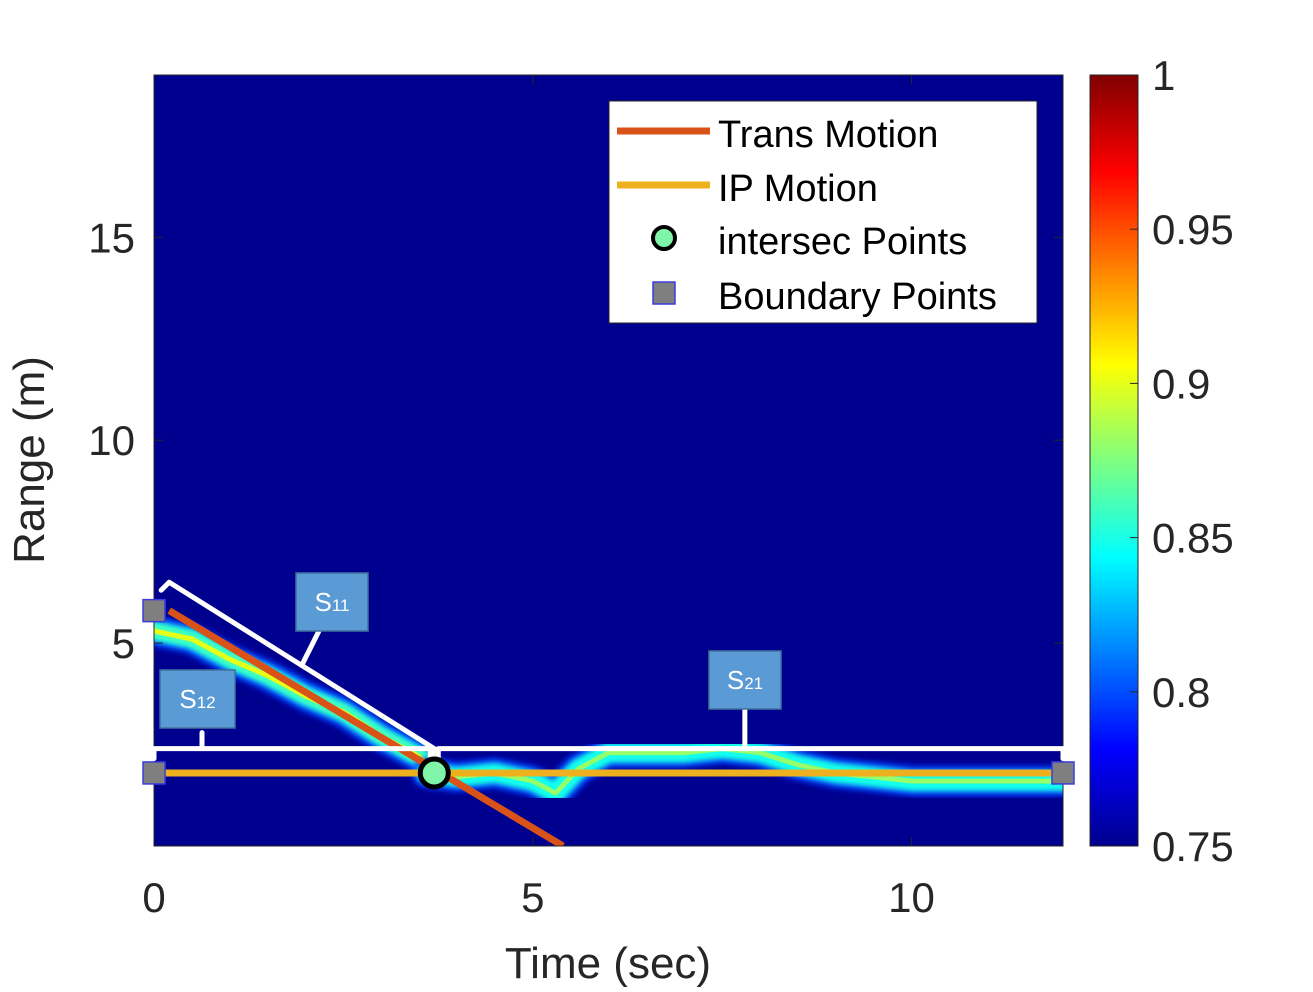 This screenshot has height=992, width=1313. I want to click on colorbar-tick-label: 0.75, so click(1193, 846).